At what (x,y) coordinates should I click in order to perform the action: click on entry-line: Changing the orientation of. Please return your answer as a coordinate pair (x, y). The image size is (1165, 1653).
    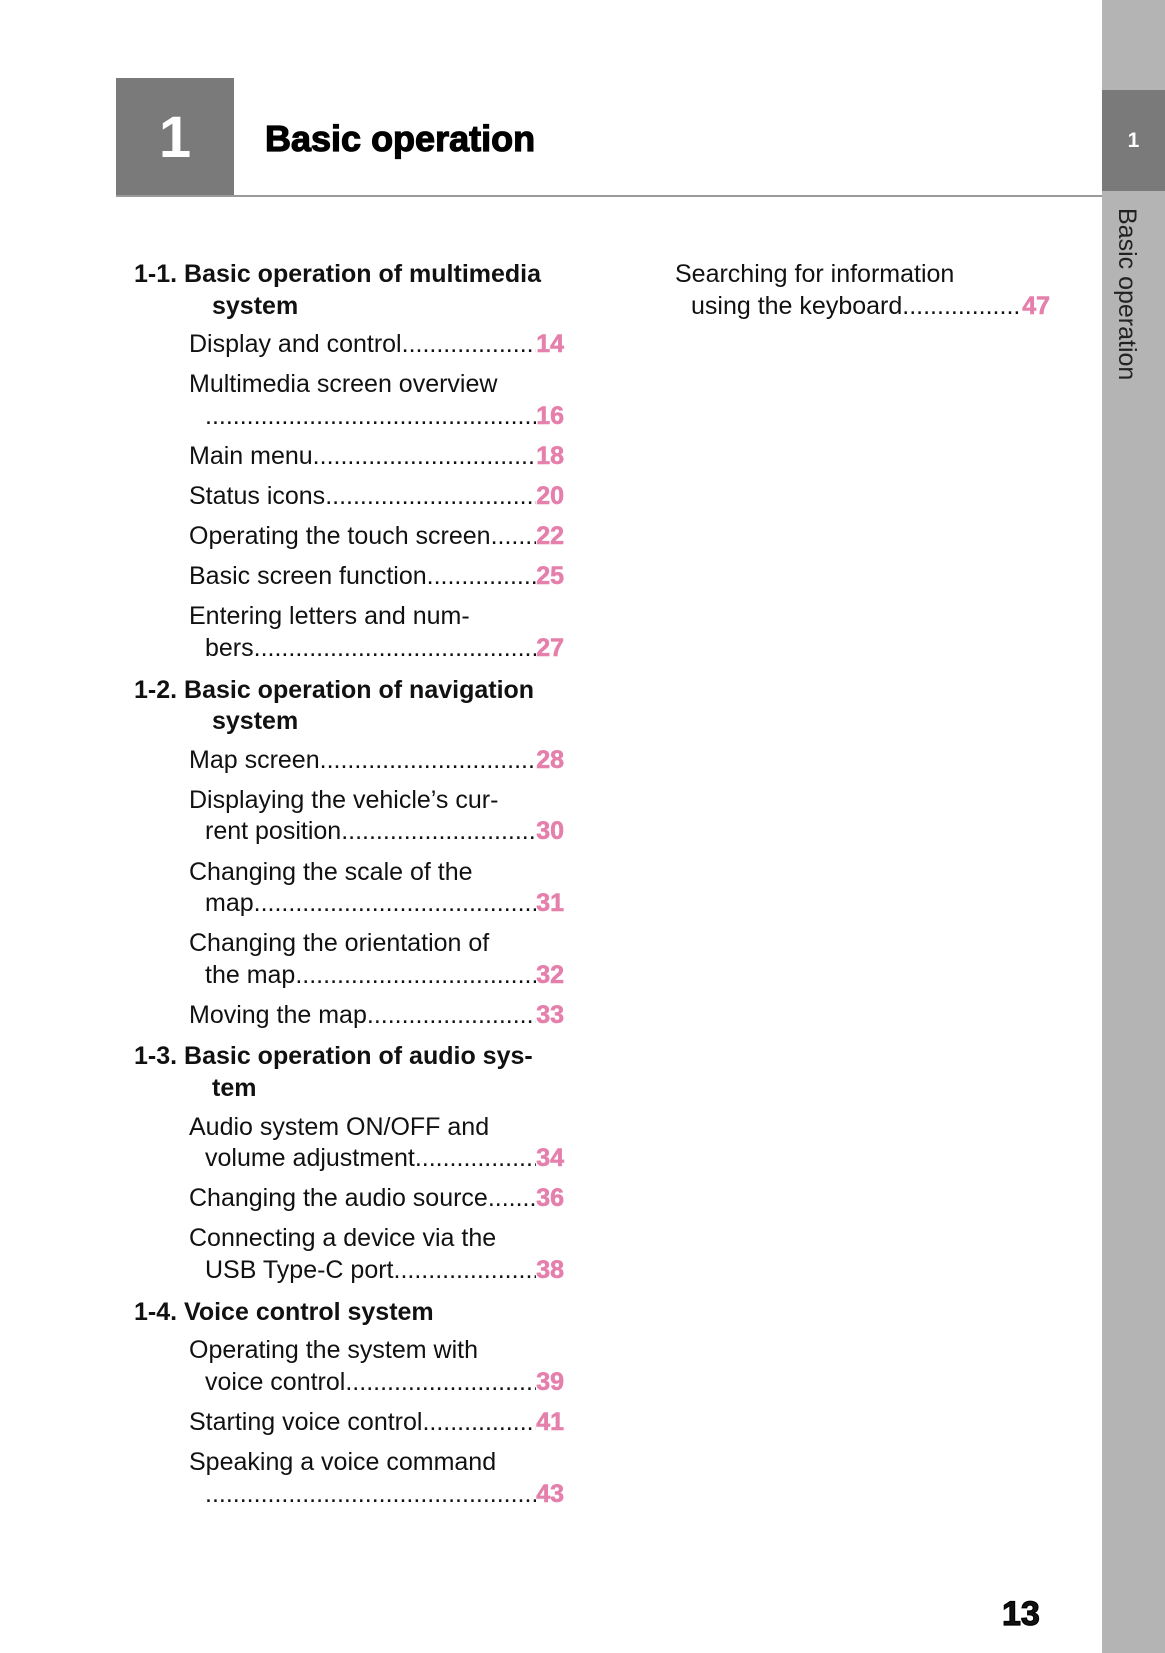
    Looking at the image, I should click on (376, 944).